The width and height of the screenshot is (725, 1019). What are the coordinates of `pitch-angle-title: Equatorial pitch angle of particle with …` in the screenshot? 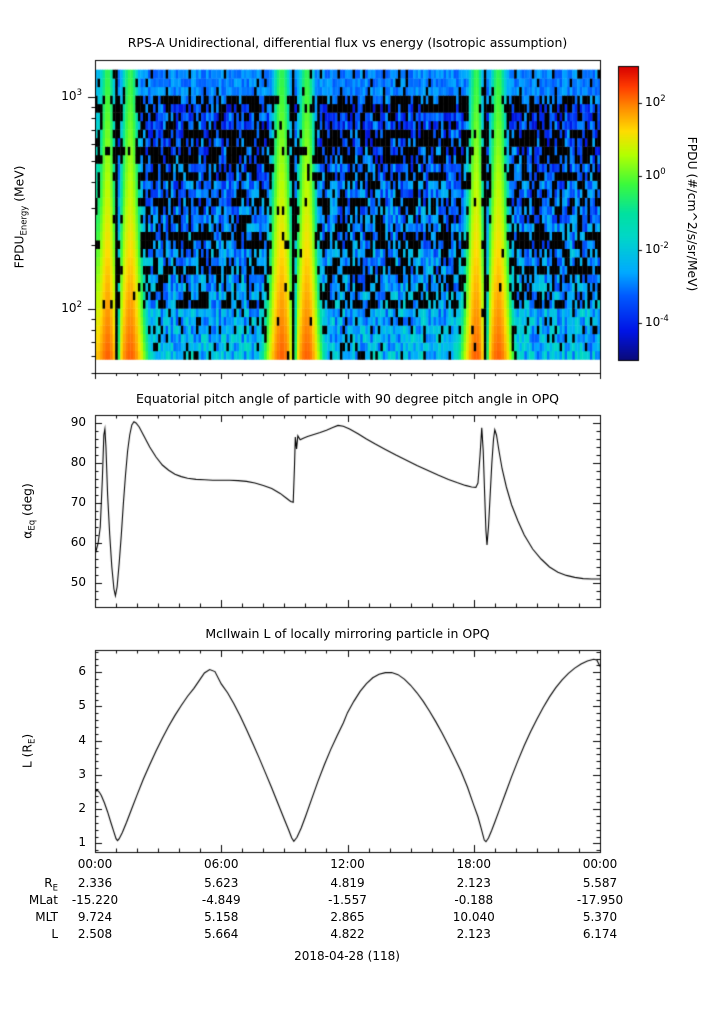 It's located at (347, 398).